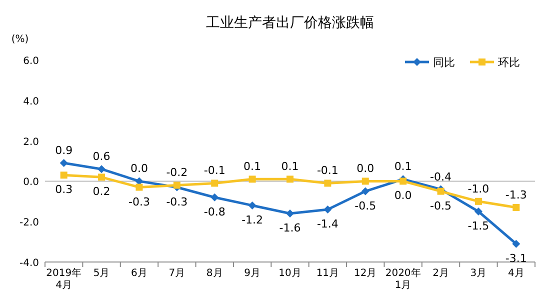 This screenshot has width=560, height=303. I want to click on y-tick-label: -2.0, so click(29, 223).